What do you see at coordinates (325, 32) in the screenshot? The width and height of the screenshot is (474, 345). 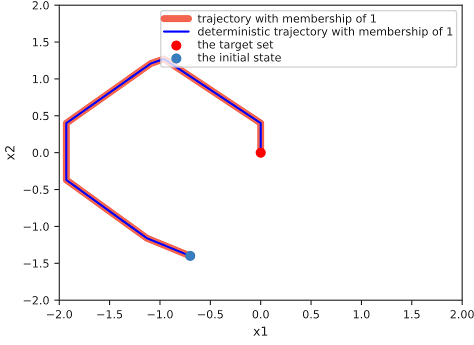 I see `legend-label: deterministic trajectory with membership of 1` at bounding box center [325, 32].